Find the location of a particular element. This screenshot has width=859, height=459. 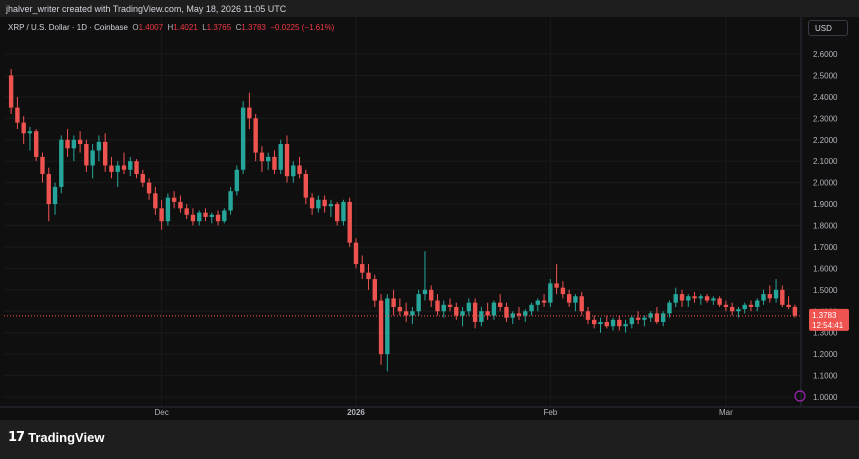

y-tick-label: 1.3000 is located at coordinates (825, 333).